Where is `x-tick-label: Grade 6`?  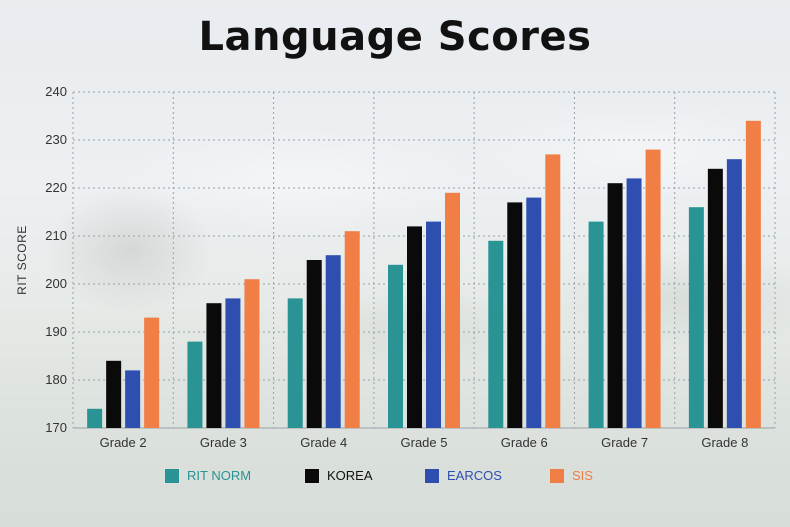 x-tick-label: Grade 6 is located at coordinates (524, 442).